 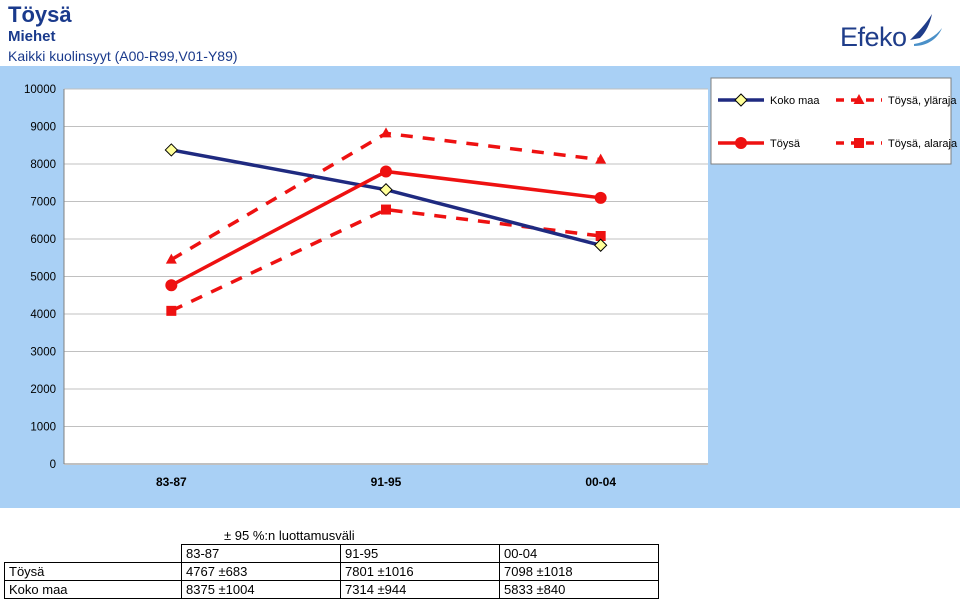 What do you see at coordinates (261, 553) in the screenshot?
I see `ci-col-header: 83-87` at bounding box center [261, 553].